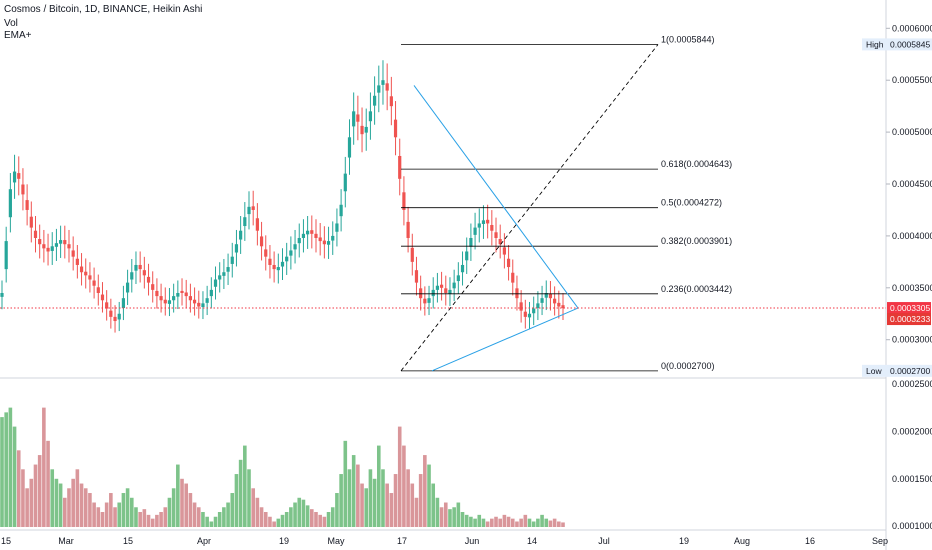 The height and width of the screenshot is (550, 932). Describe the element at coordinates (684, 541) in the screenshot. I see `time-tick-label: 19` at that location.